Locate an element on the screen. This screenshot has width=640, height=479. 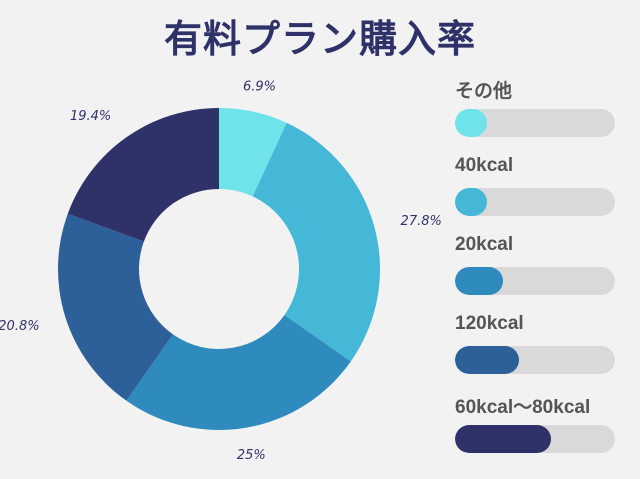
slice-value-label: 27.8% is located at coordinates (421, 221).